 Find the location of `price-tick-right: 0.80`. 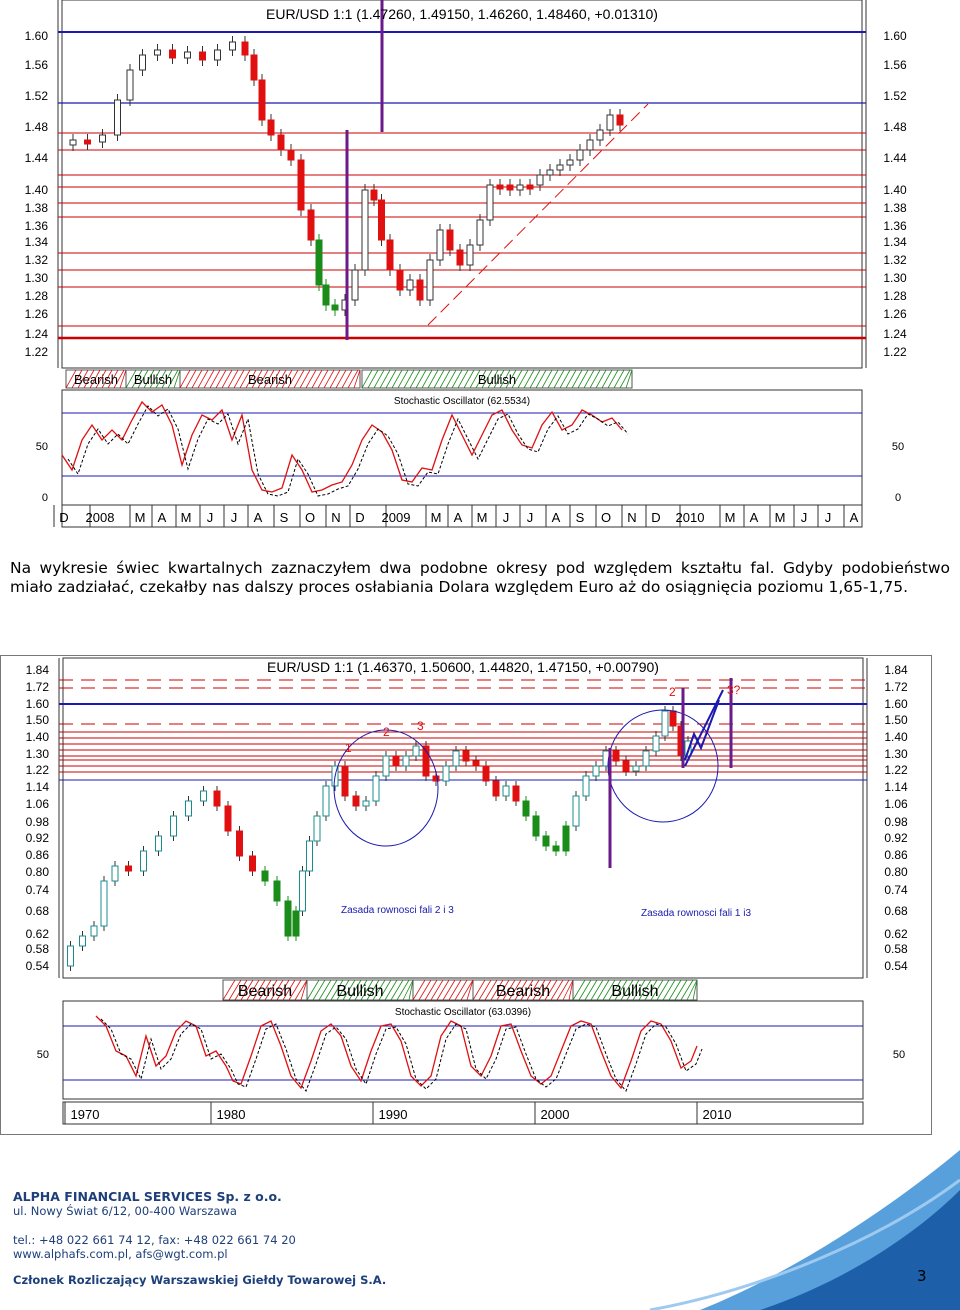

price-tick-right: 0.80 is located at coordinates (896, 872).